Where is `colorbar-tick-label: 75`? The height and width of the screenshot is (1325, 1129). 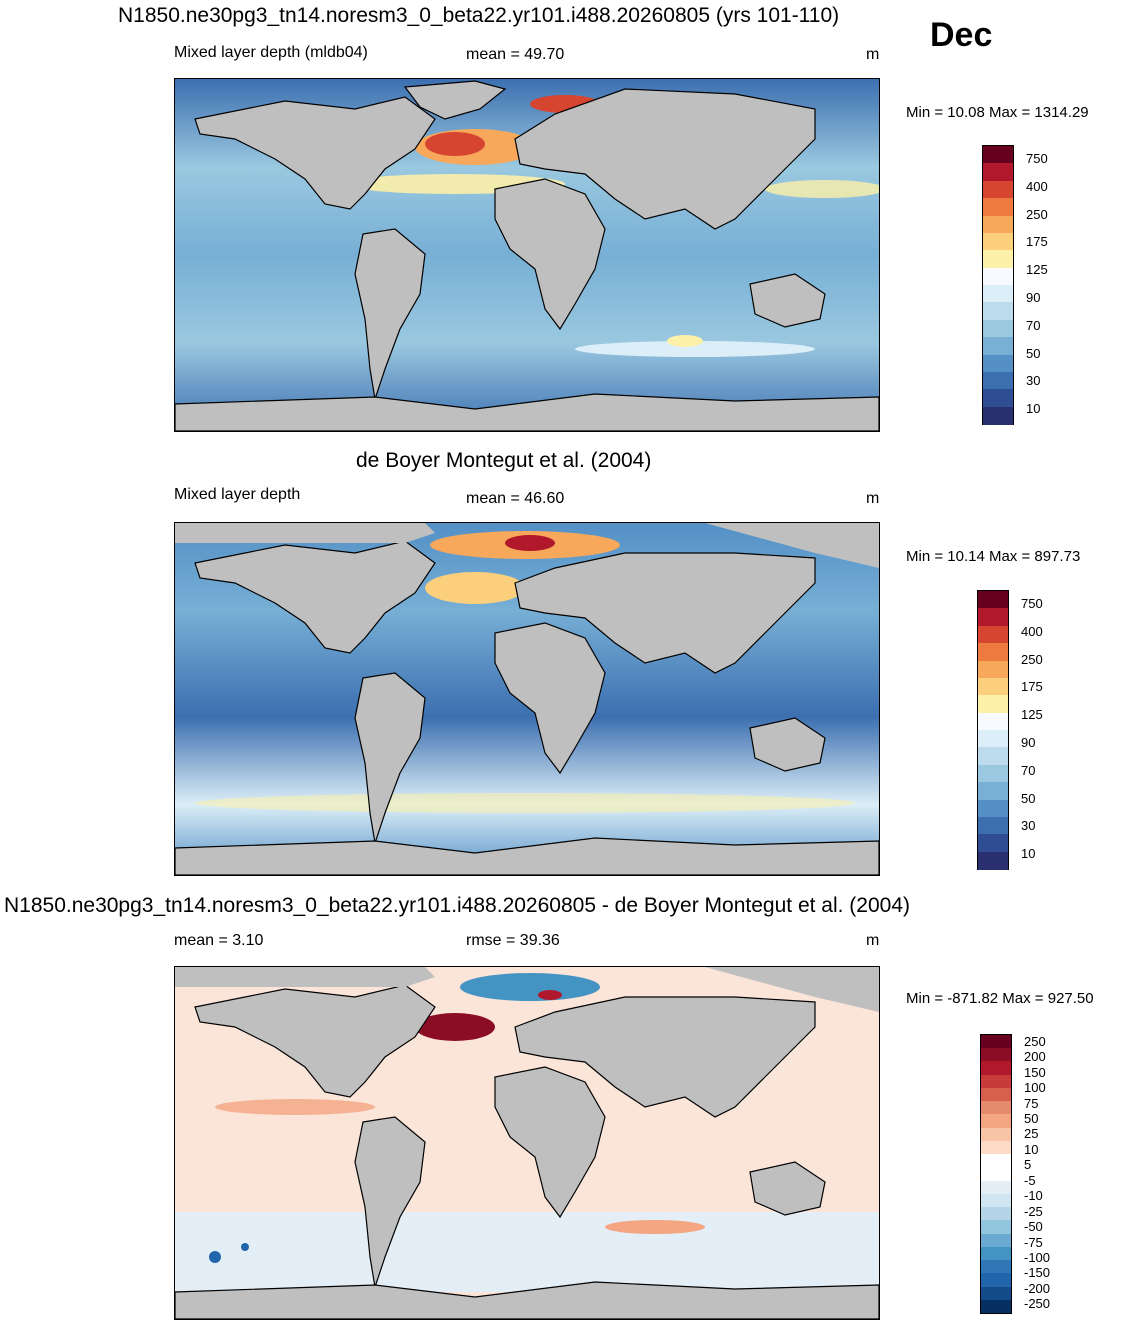
colorbar-tick-label: 75 is located at coordinates (1031, 1103).